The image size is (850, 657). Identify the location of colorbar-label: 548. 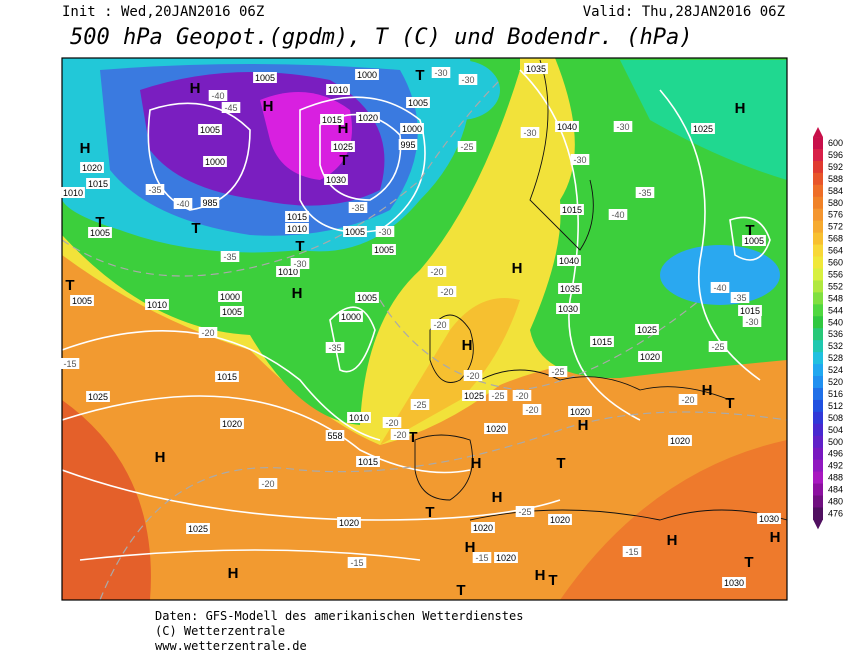
(835, 298).